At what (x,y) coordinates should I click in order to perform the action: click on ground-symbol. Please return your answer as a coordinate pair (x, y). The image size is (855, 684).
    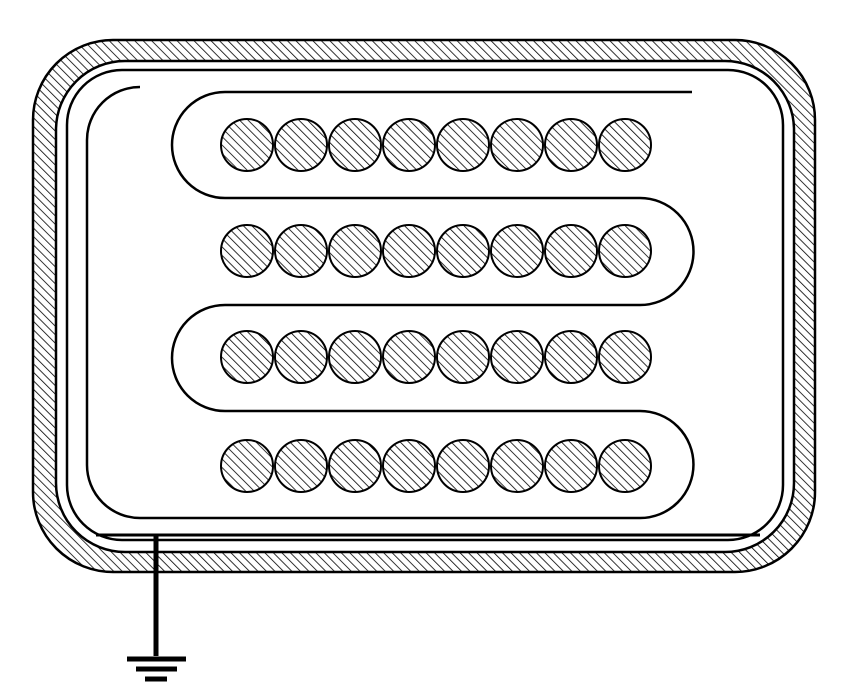
    Looking at the image, I should click on (156, 608).